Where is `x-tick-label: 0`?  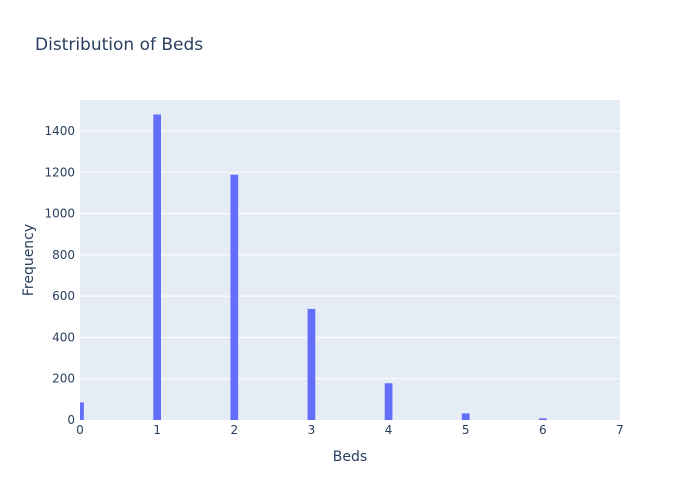 x-tick-label: 0 is located at coordinates (80, 430).